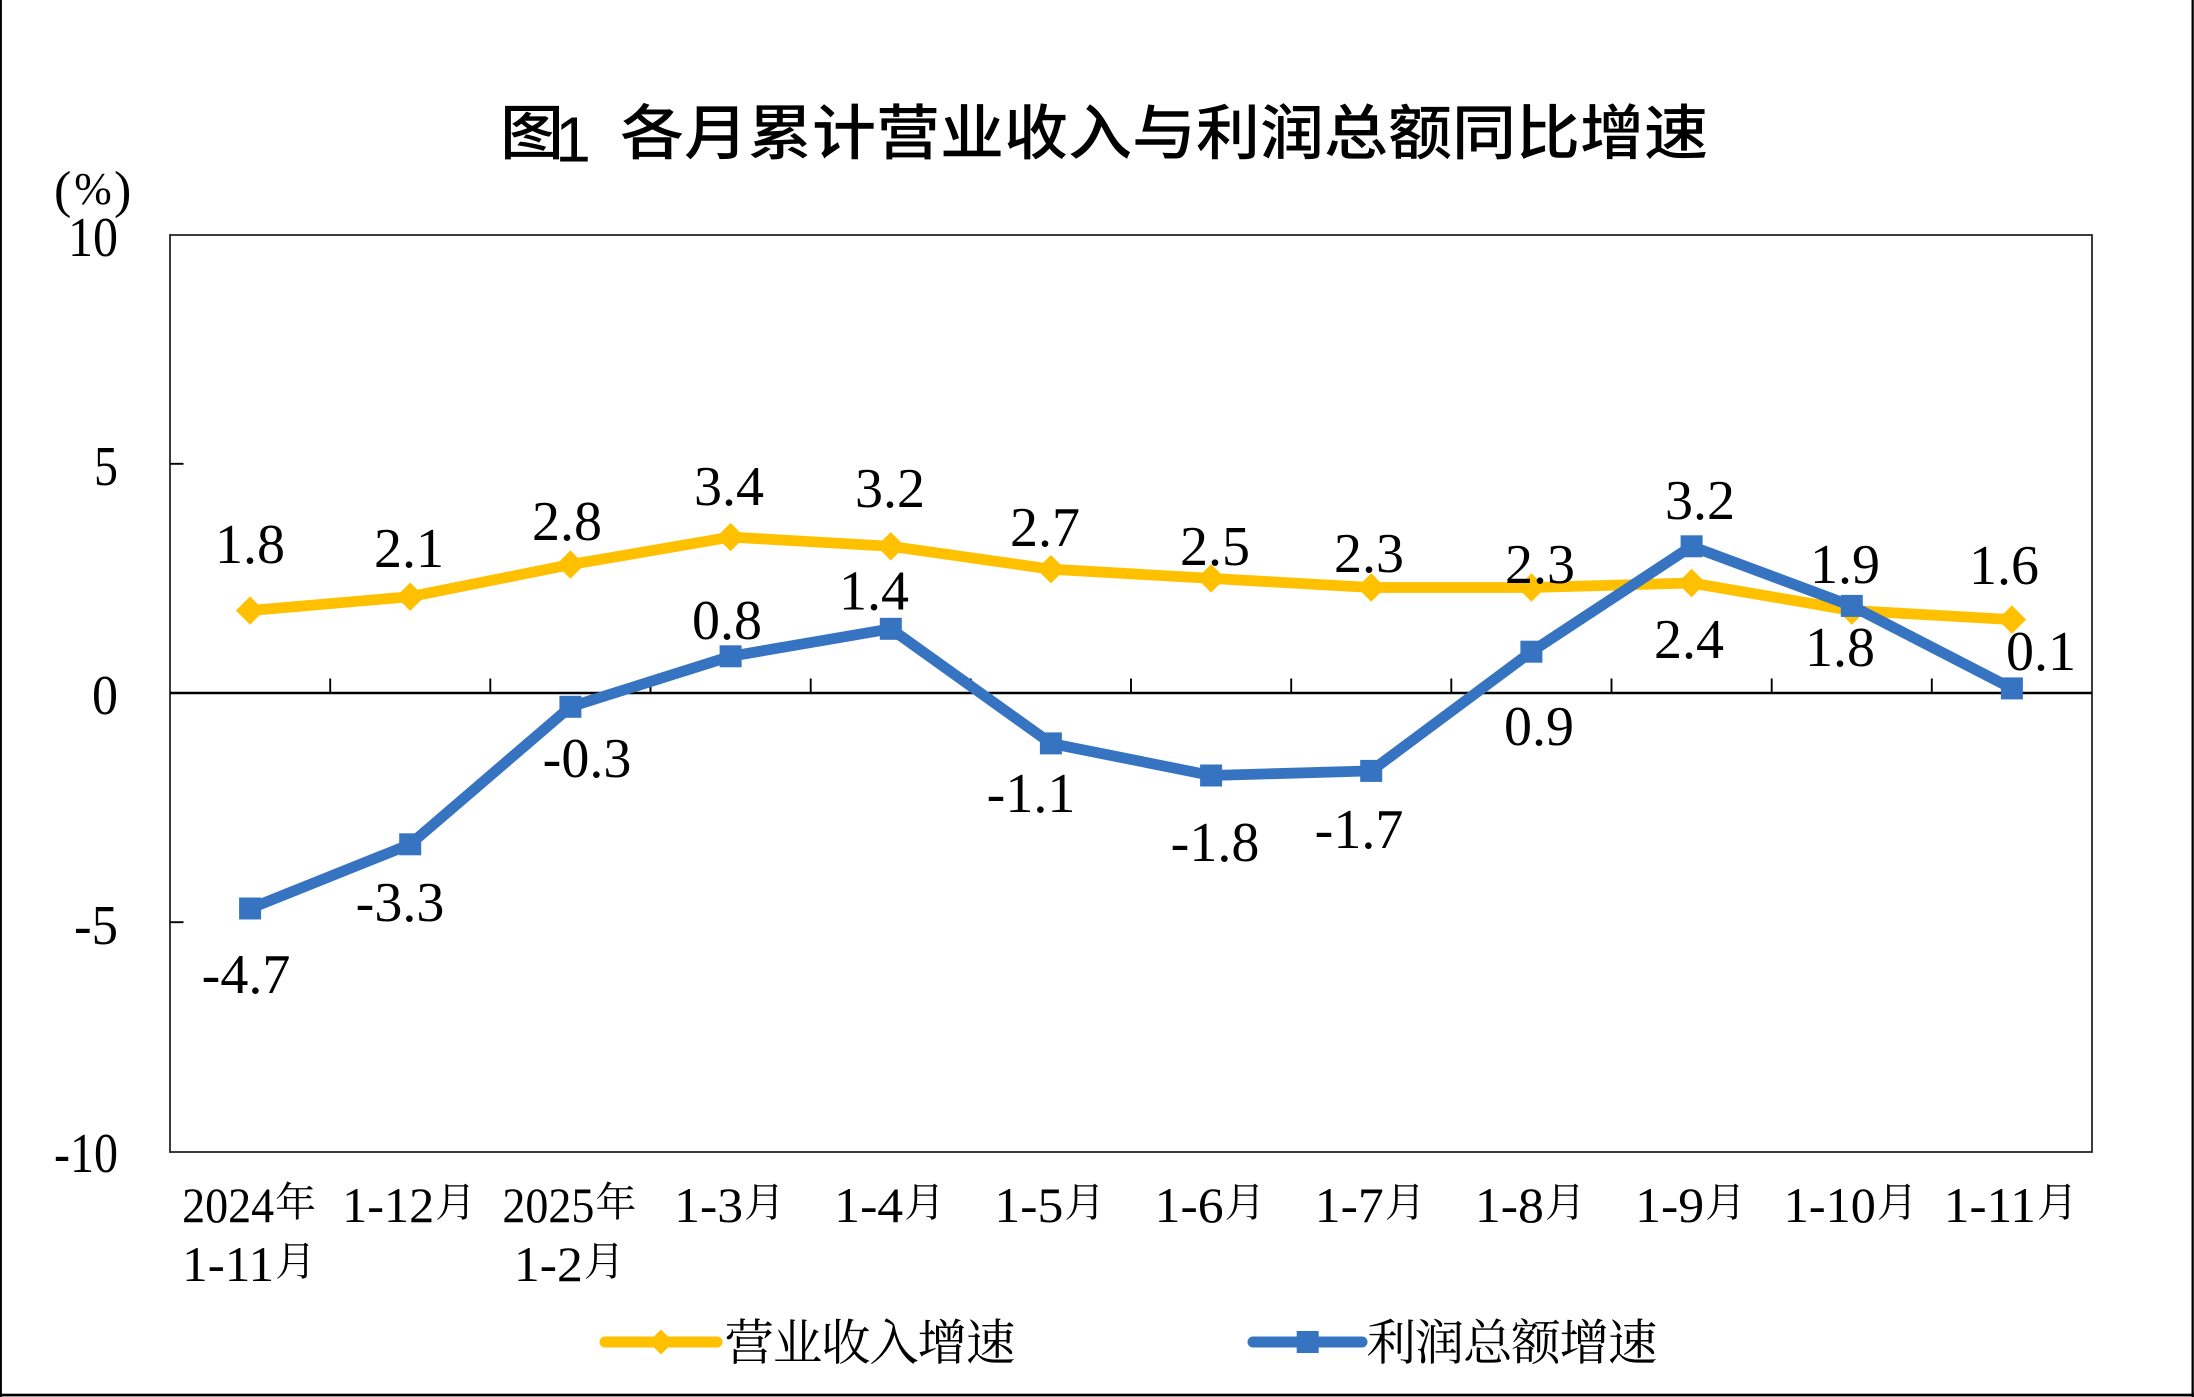 Image resolution: width=2194 pixels, height=1397 pixels. What do you see at coordinates (246, 975) in the screenshot?
I see `svg-text: -4.7` at bounding box center [246, 975].